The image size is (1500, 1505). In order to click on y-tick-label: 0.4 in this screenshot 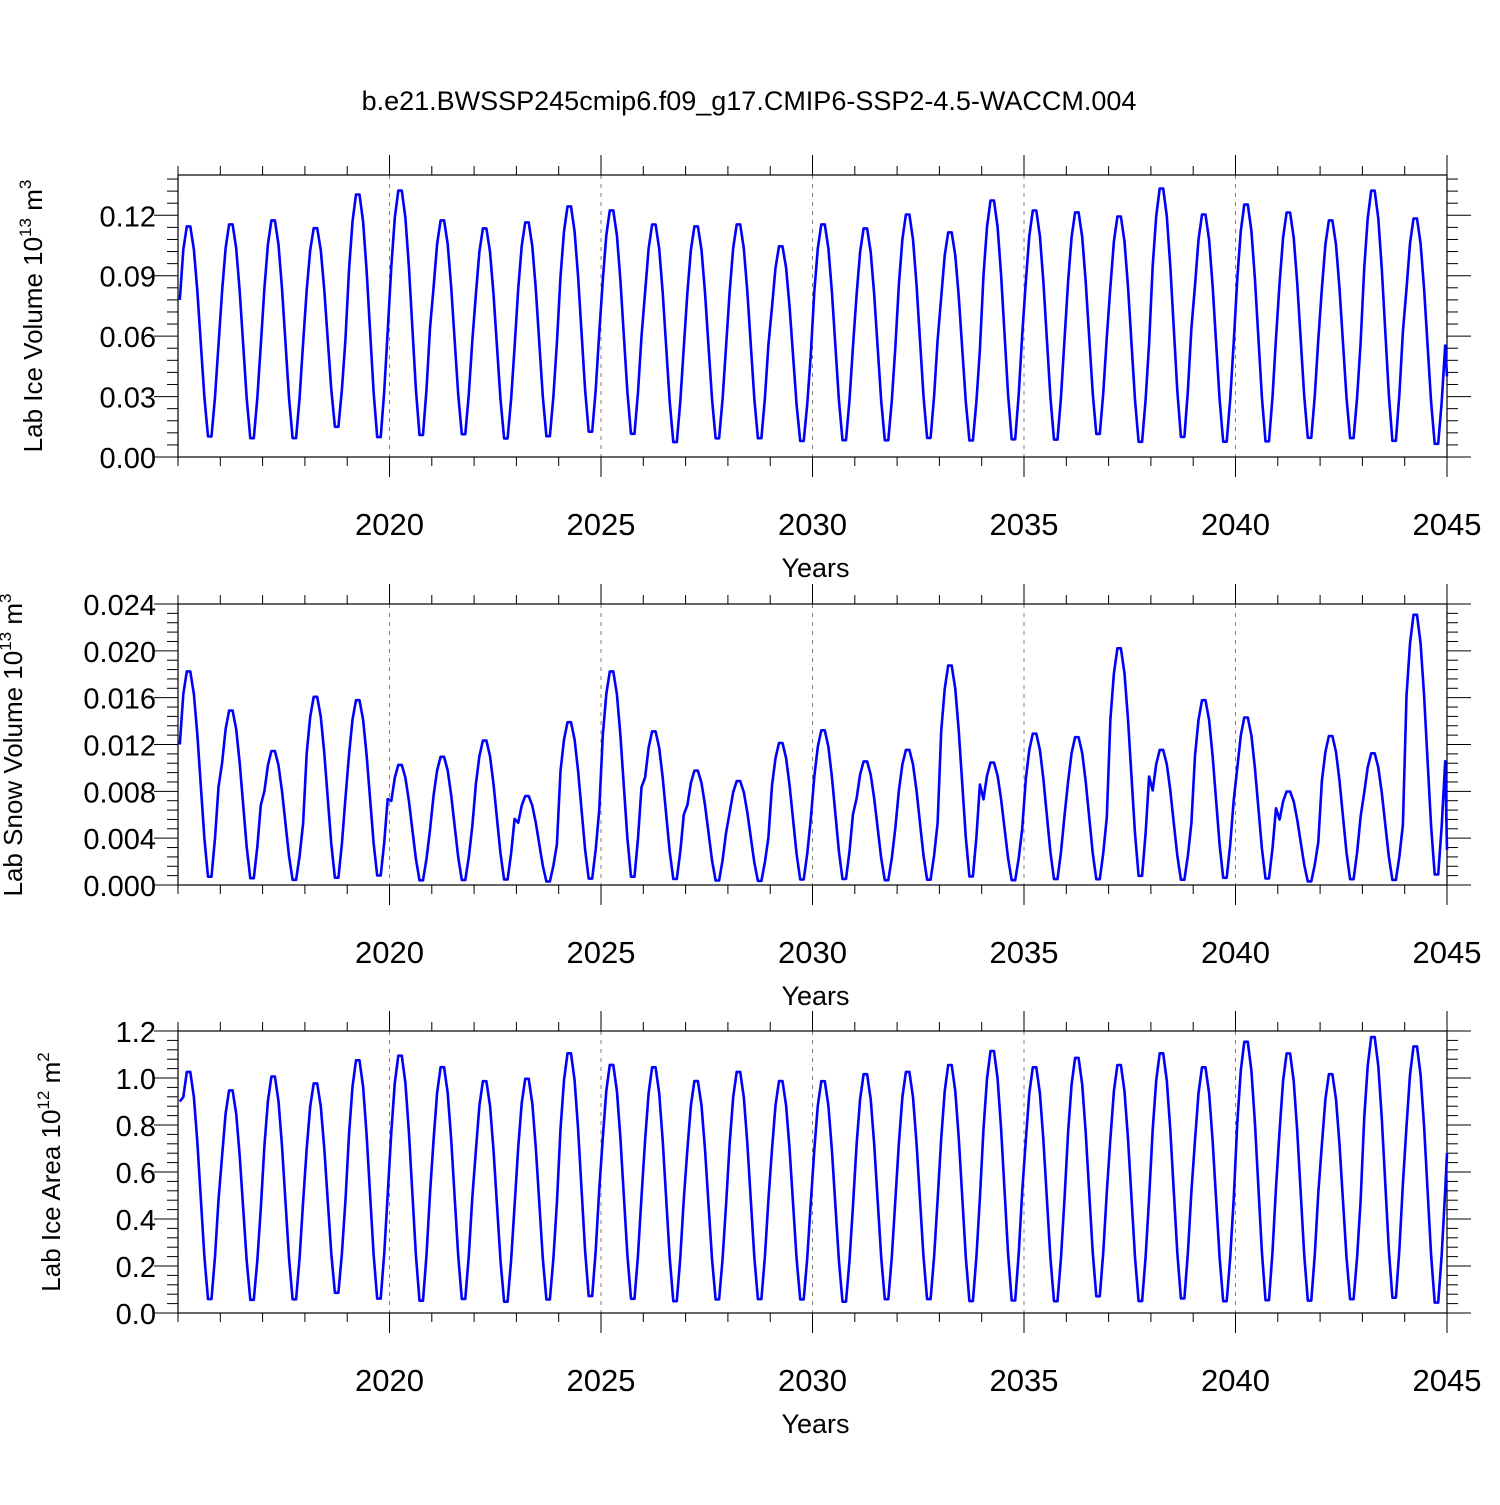, I will do `click(136, 1221)`.